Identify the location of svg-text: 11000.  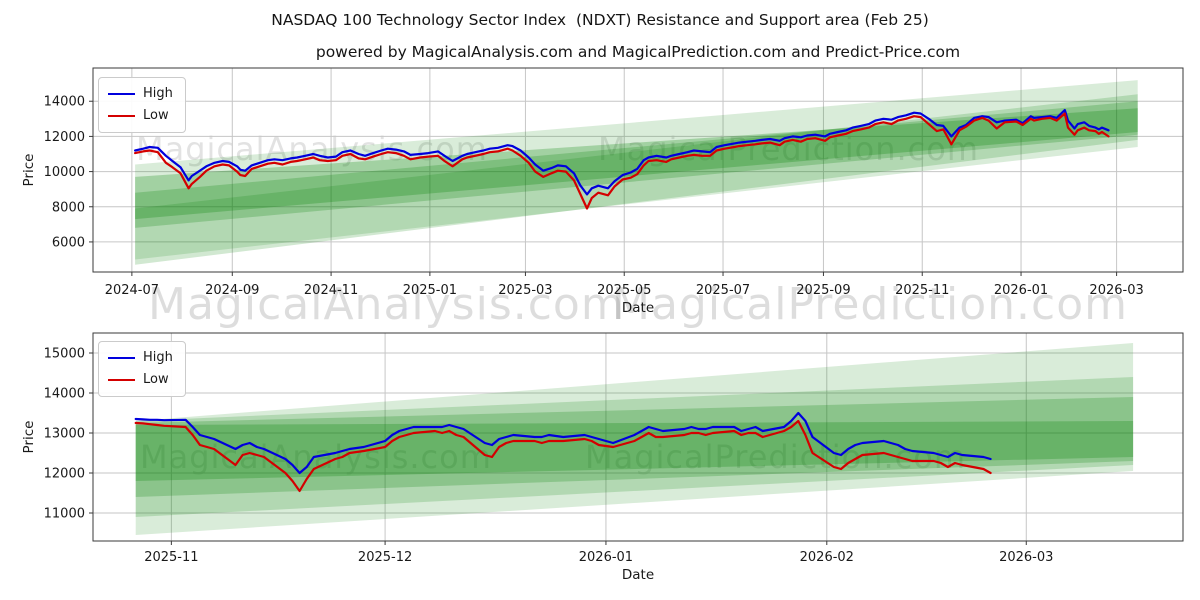
(64, 514).